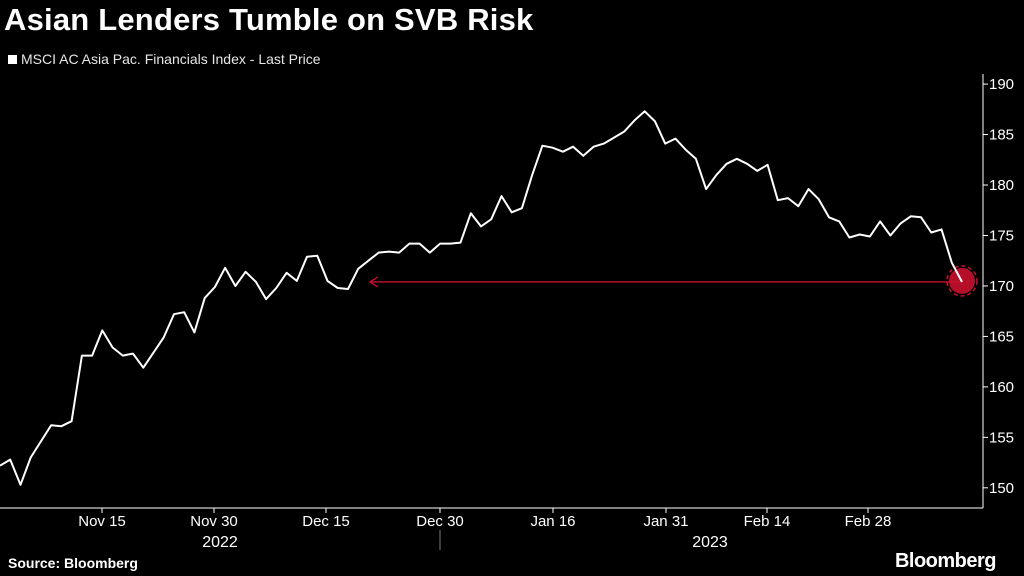  I want to click on y-tick-label: 155, so click(1001, 437).